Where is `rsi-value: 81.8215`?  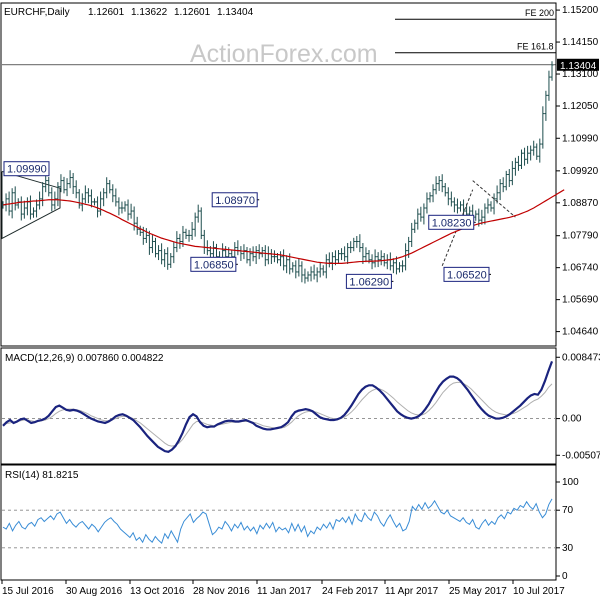
rsi-value: 81.8215 is located at coordinates (60, 475).